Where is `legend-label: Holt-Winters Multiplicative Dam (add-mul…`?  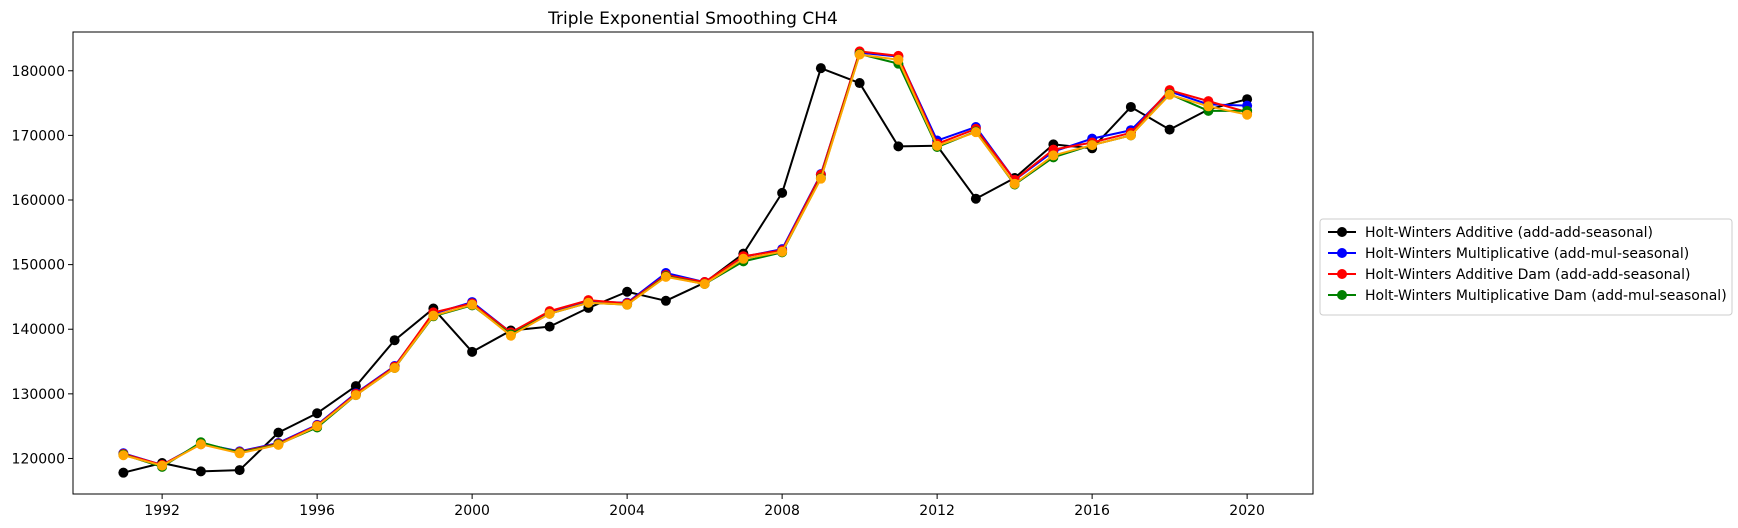 legend-label: Holt-Winters Multiplicative Dam (add-mul… is located at coordinates (1546, 296).